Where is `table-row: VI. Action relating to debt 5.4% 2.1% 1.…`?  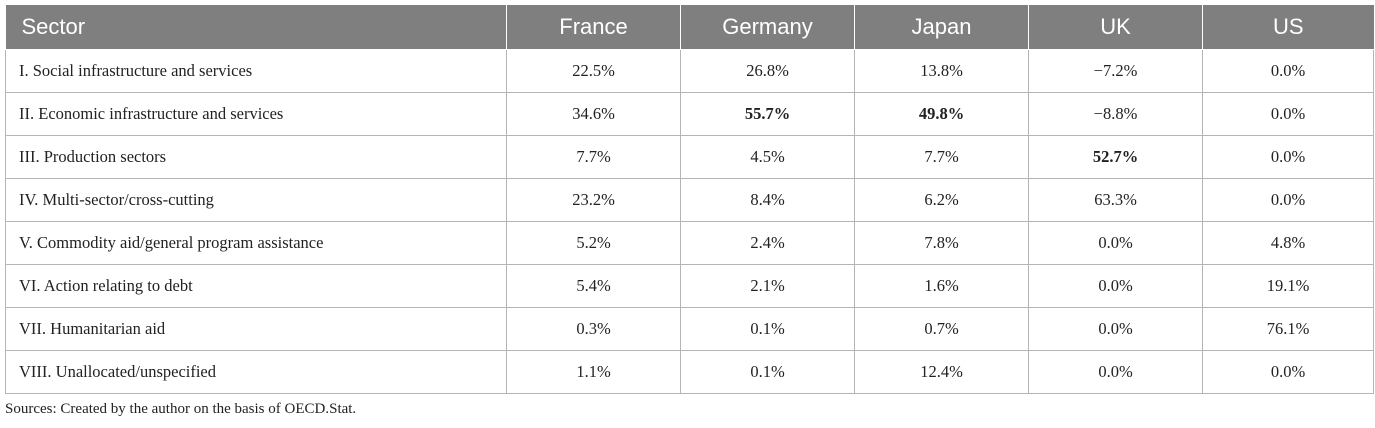 table-row: VI. Action relating to debt 5.4% 2.1% 1.… is located at coordinates (689, 286).